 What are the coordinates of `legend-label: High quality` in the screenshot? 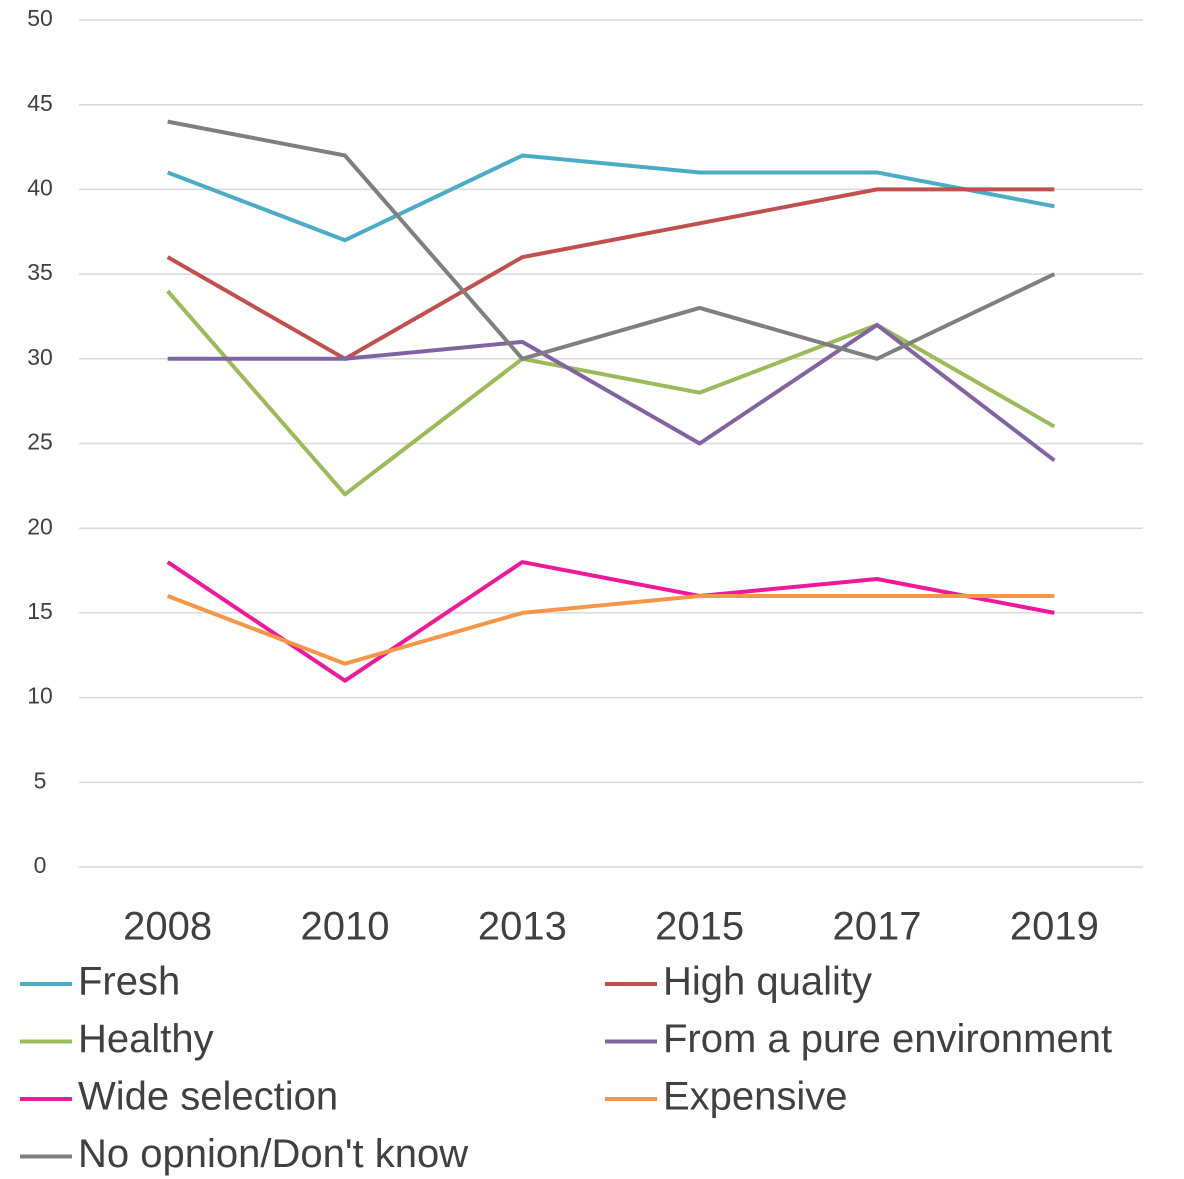 It's located at (767, 982).